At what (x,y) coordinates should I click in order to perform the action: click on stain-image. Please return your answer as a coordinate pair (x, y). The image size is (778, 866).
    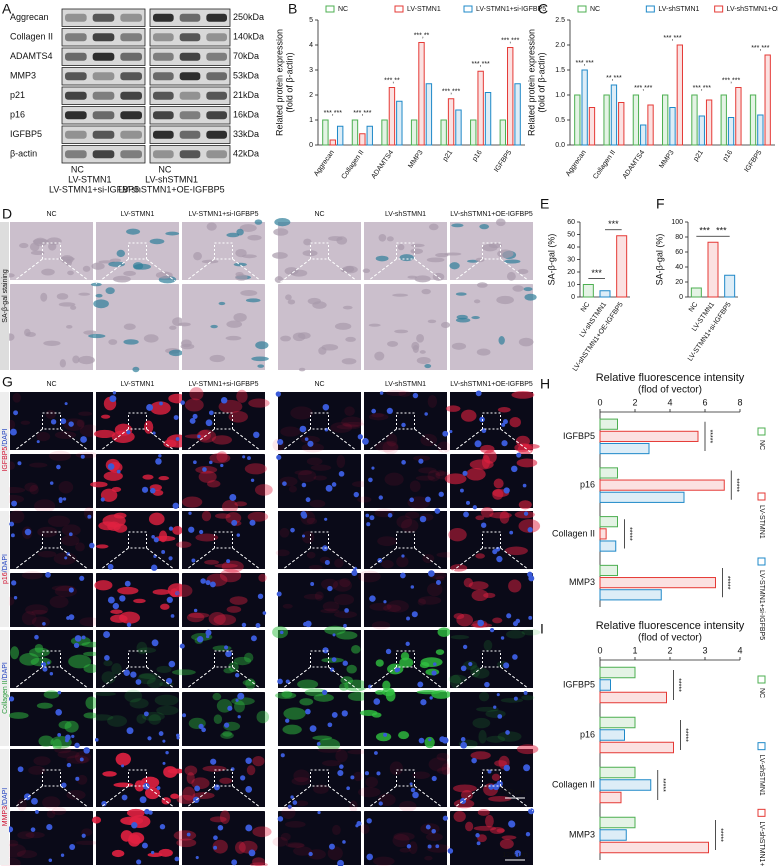
    Looking at the image, I should click on (223, 327).